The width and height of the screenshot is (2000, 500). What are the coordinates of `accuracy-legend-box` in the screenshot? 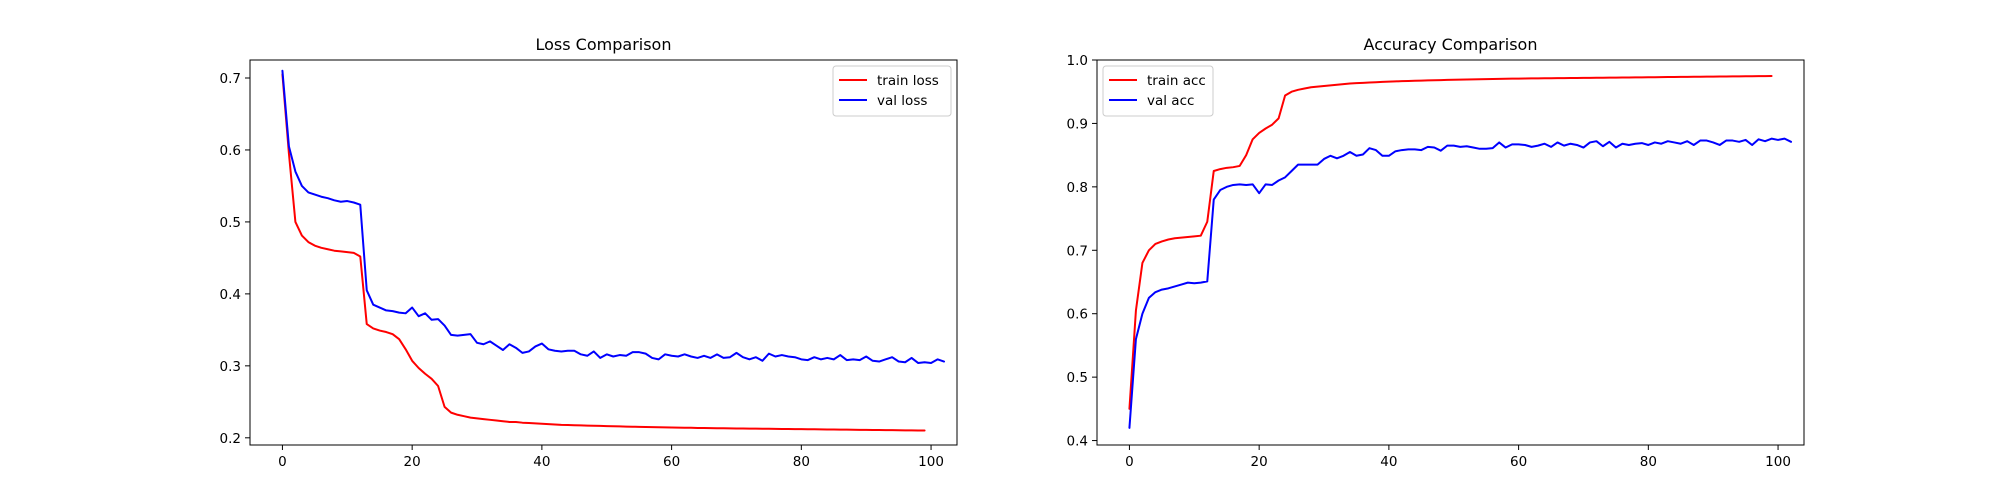 It's located at (1158, 91).